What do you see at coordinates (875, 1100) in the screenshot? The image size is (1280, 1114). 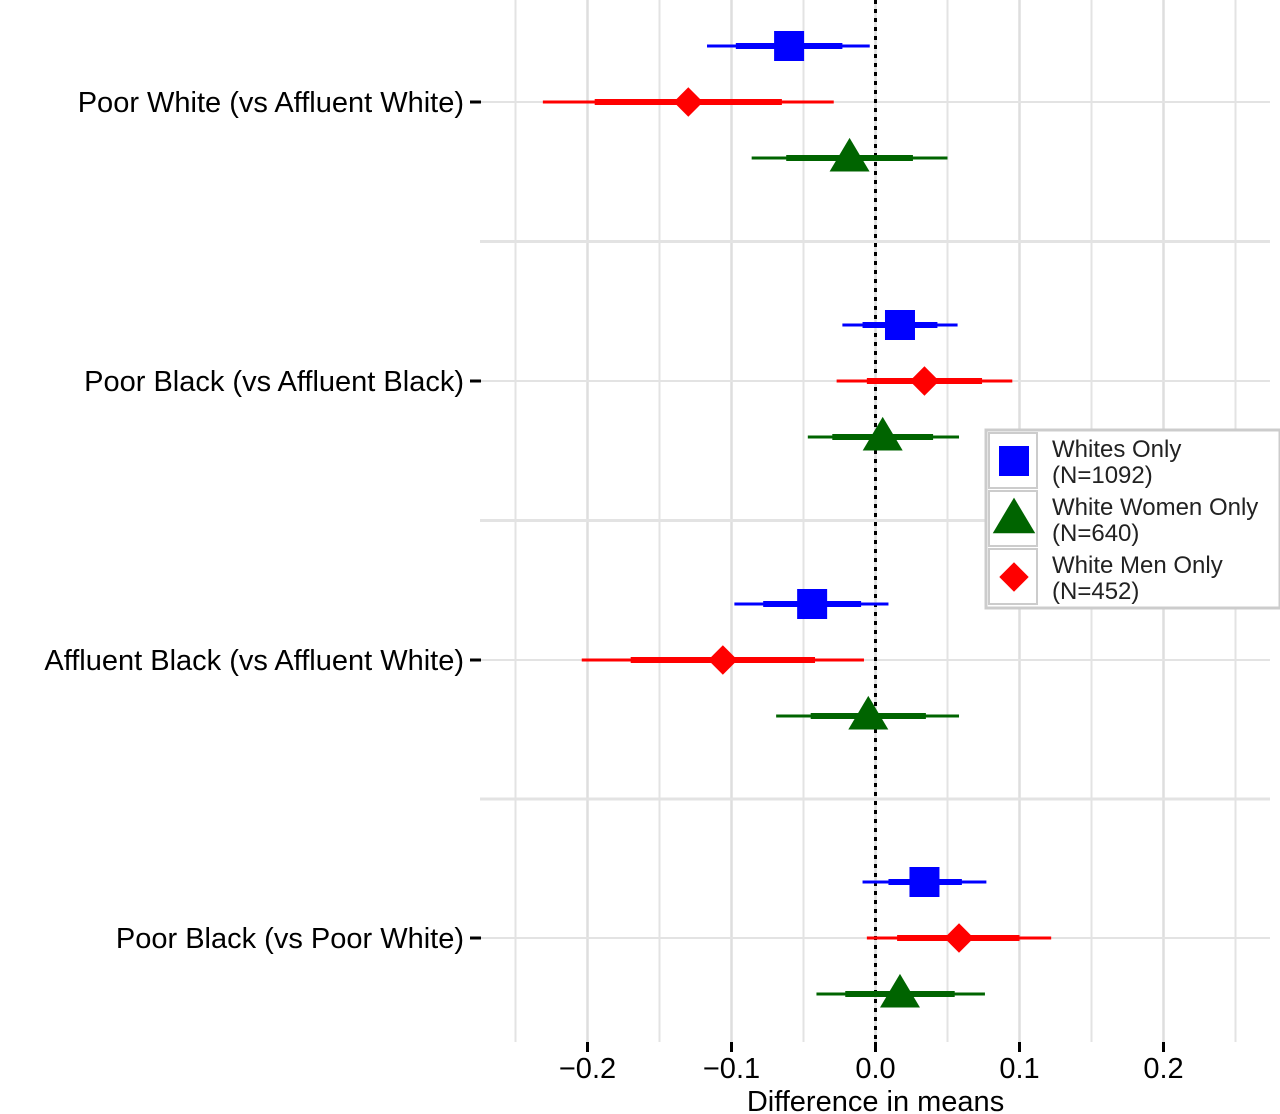 I see `x-axis-title: Difference in means` at bounding box center [875, 1100].